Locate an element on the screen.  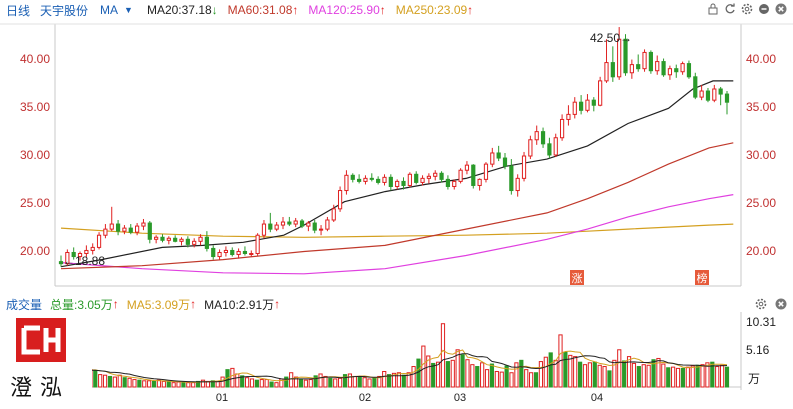
gear-icon is located at coordinates (747, 9).